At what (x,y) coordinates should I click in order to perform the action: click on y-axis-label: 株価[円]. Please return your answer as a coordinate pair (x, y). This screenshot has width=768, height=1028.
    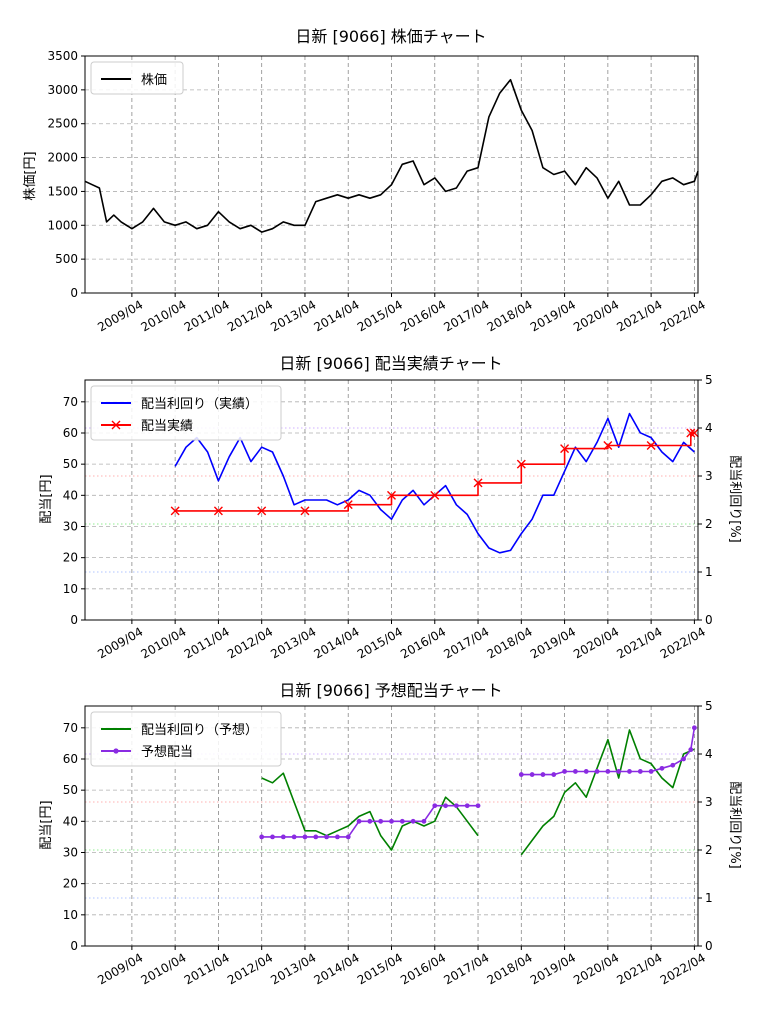
    Looking at the image, I should click on (30, 175).